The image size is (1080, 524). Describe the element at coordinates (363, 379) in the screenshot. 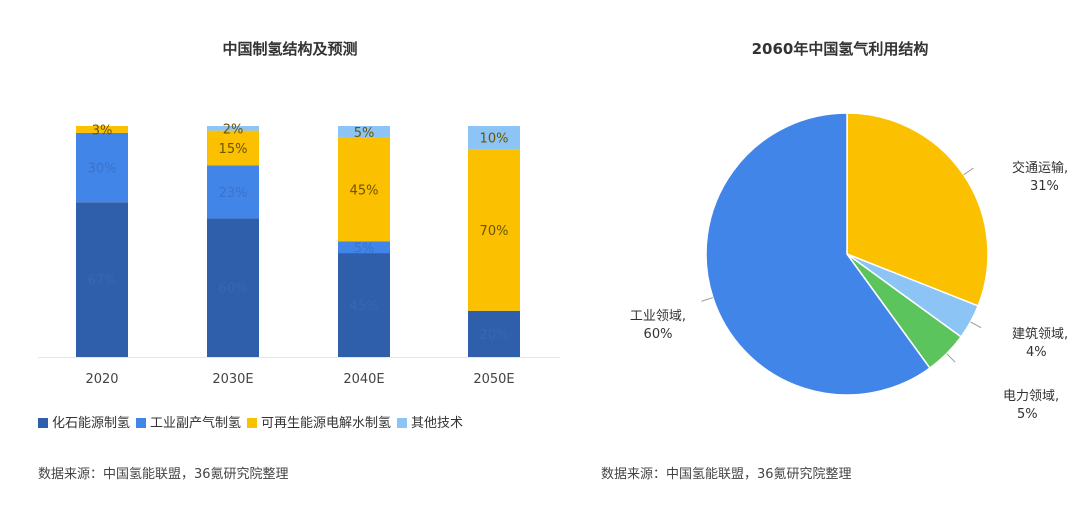

I see `x-tick-label: 2040E` at that location.